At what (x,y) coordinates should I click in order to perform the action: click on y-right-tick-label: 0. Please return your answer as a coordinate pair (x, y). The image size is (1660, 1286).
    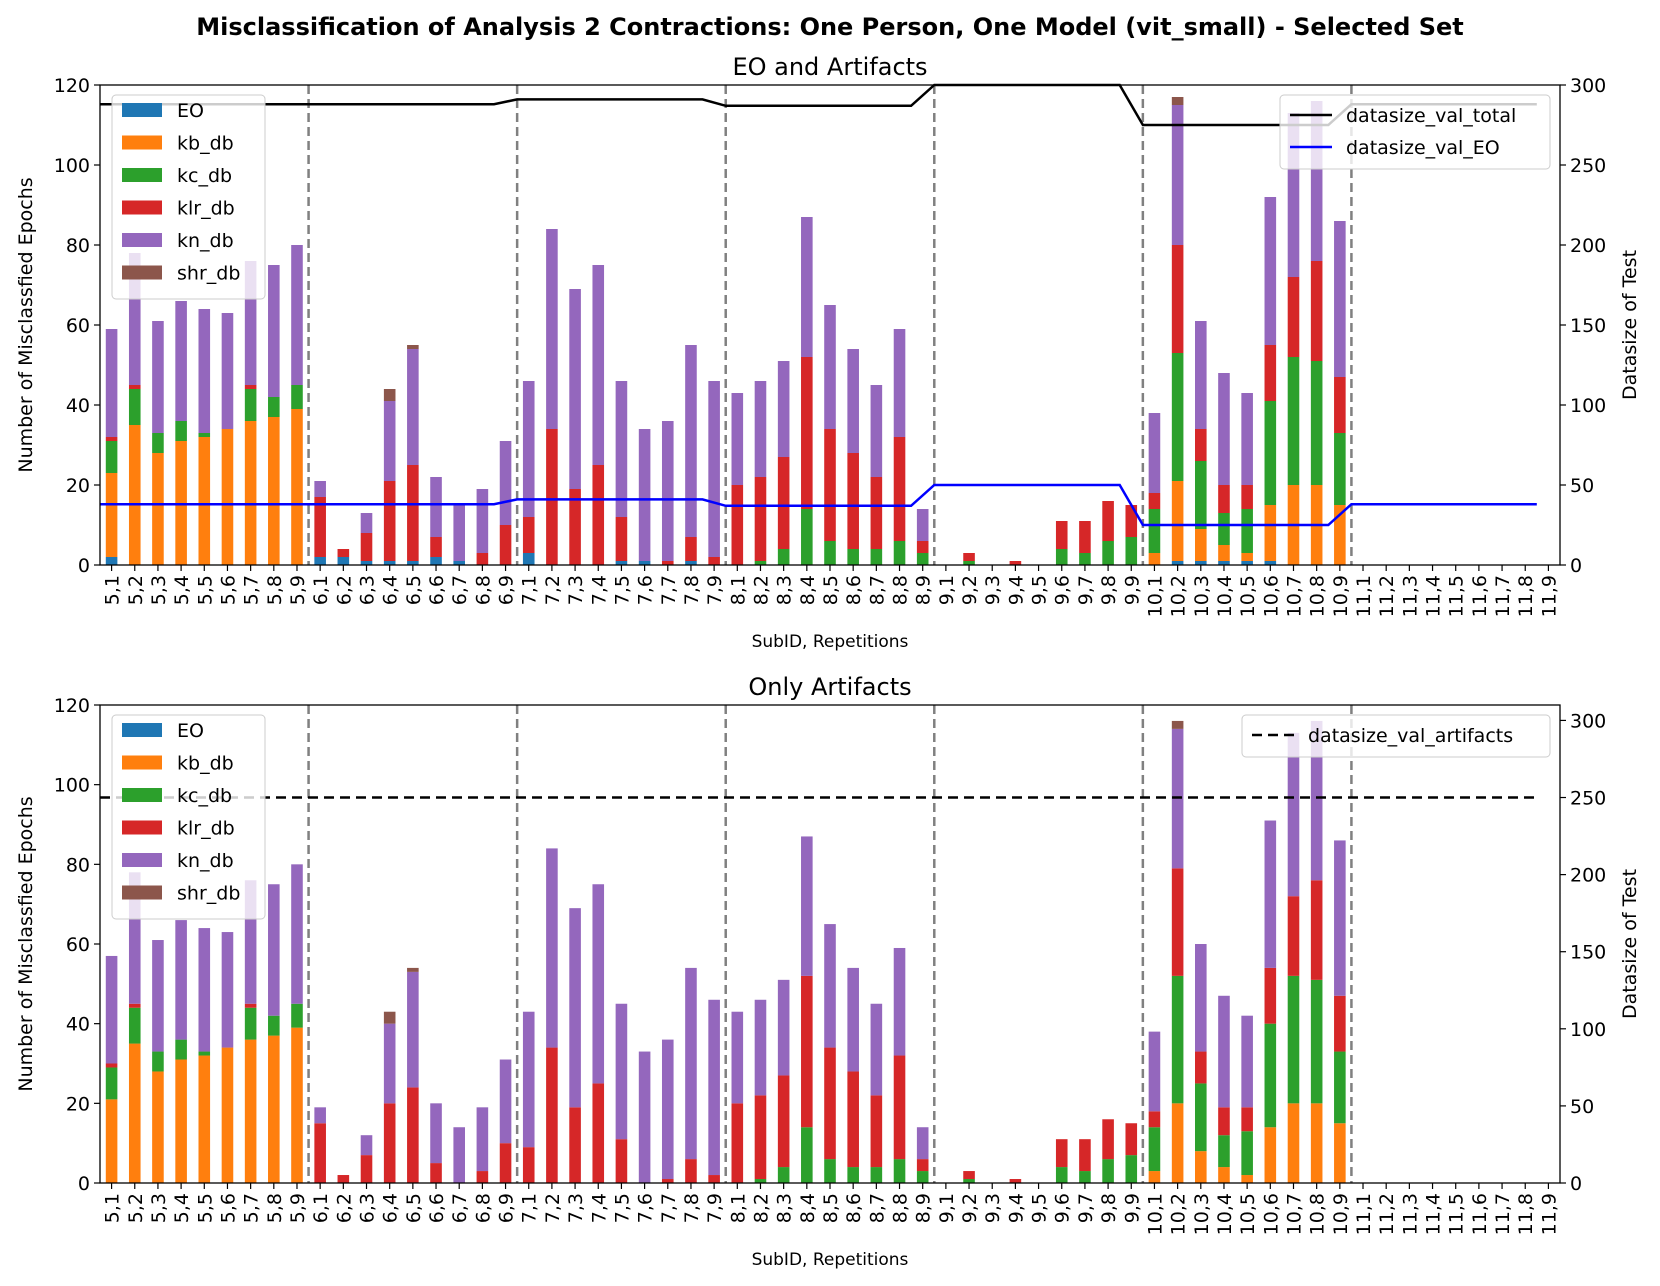
    Looking at the image, I should click on (1576, 1184).